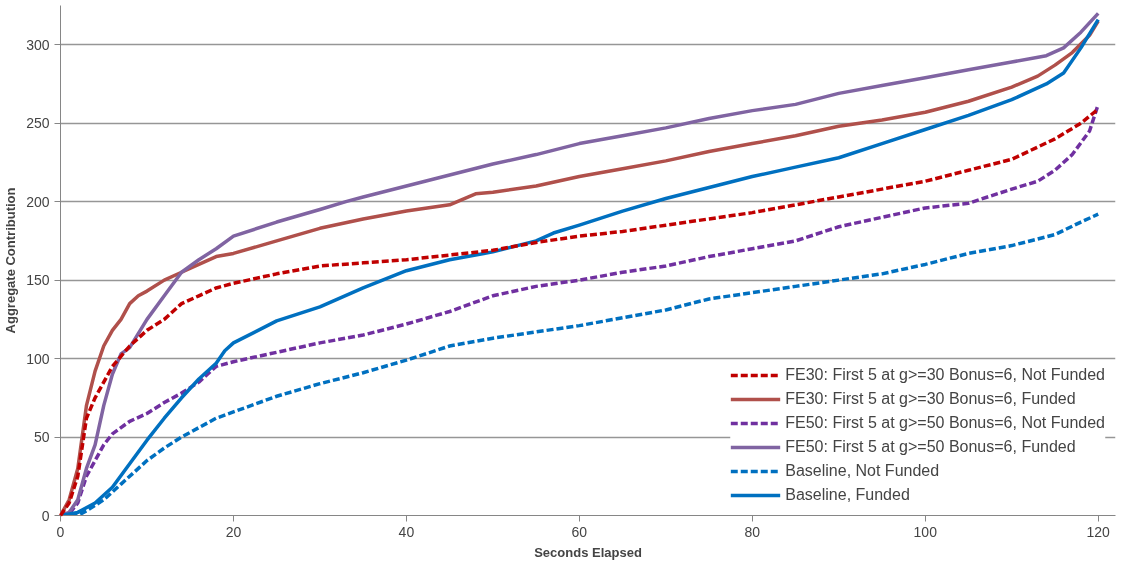 The image size is (1135, 567). What do you see at coordinates (38, 280) in the screenshot?
I see `y-tick-label: 150` at bounding box center [38, 280].